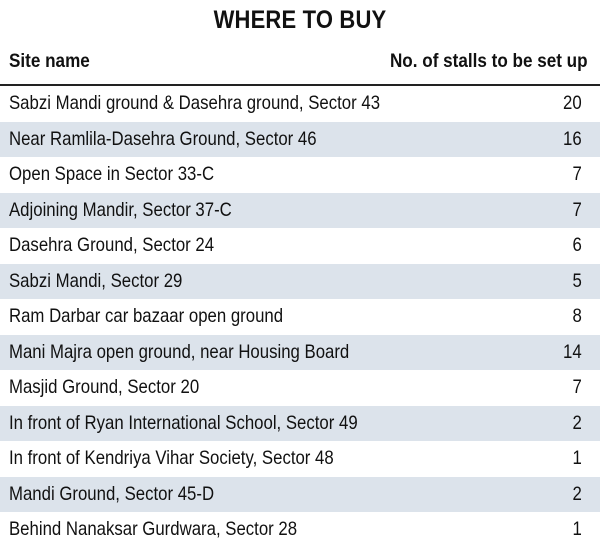  What do you see at coordinates (300, 63) in the screenshot?
I see `table-header-row: Site name No. of stalls to be set up` at bounding box center [300, 63].